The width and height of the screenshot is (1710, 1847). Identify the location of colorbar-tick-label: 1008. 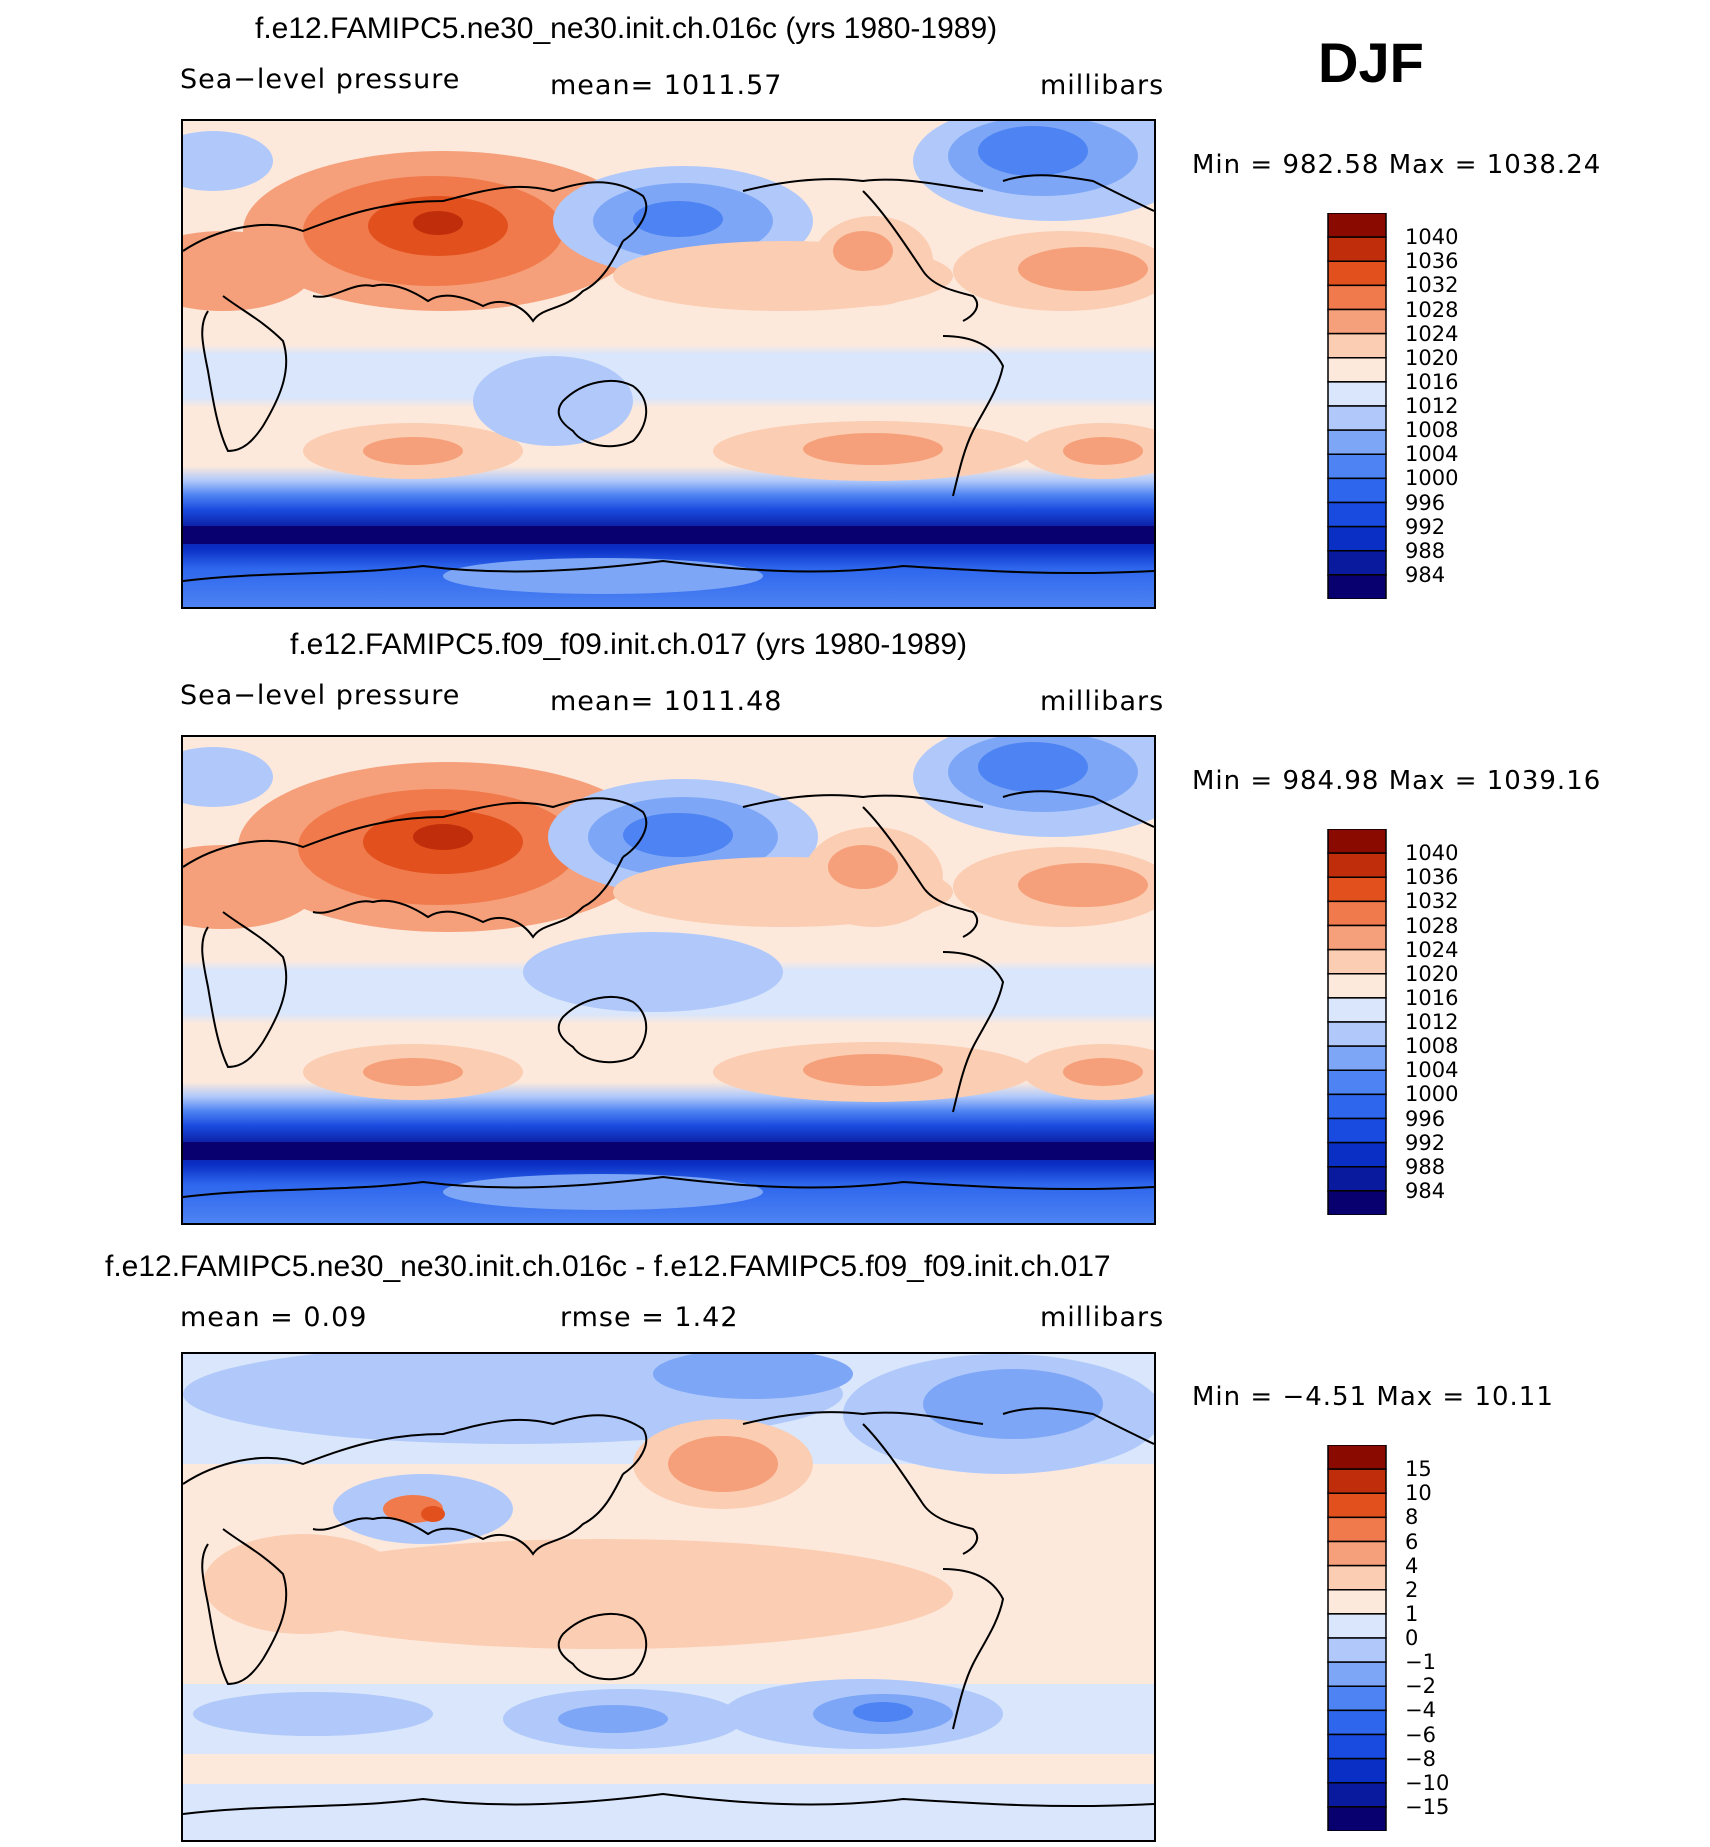
(1432, 430).